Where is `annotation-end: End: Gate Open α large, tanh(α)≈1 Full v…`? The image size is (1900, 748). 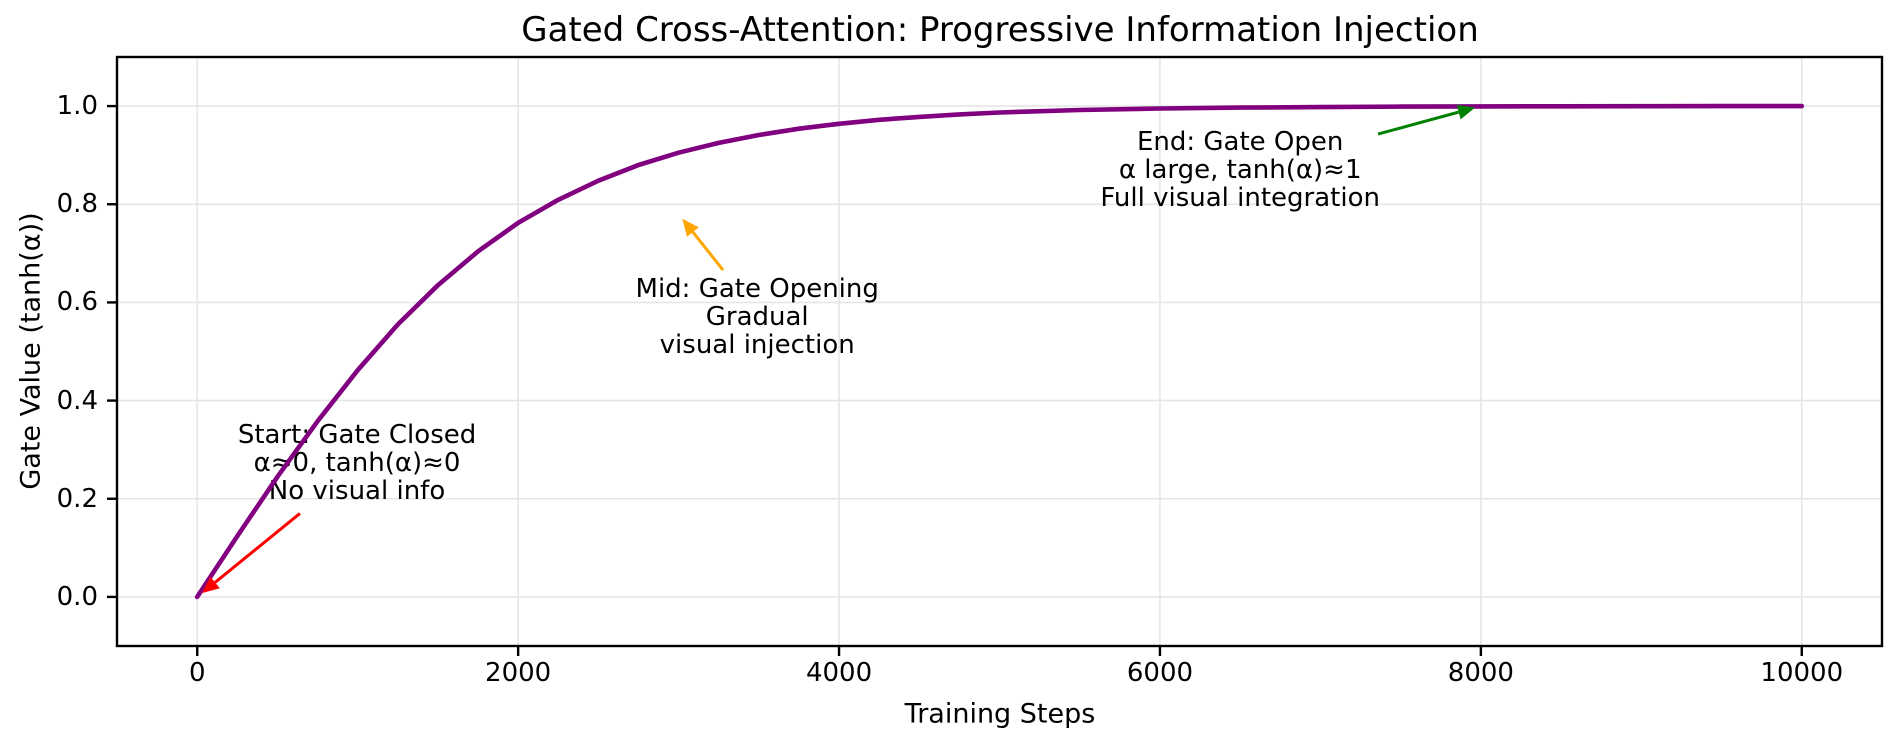
annotation-end: End: Gate Open α large, tanh(α)≈1 Full v… is located at coordinates (1240, 170).